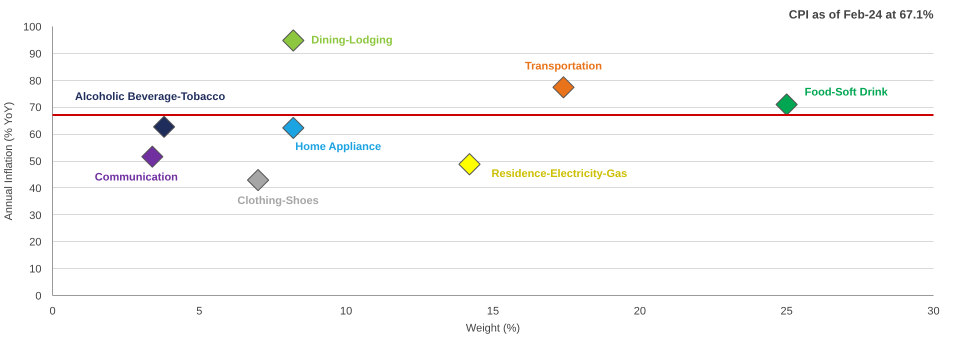 The width and height of the screenshot is (973, 337). I want to click on x-tick-label: 15, so click(493, 312).